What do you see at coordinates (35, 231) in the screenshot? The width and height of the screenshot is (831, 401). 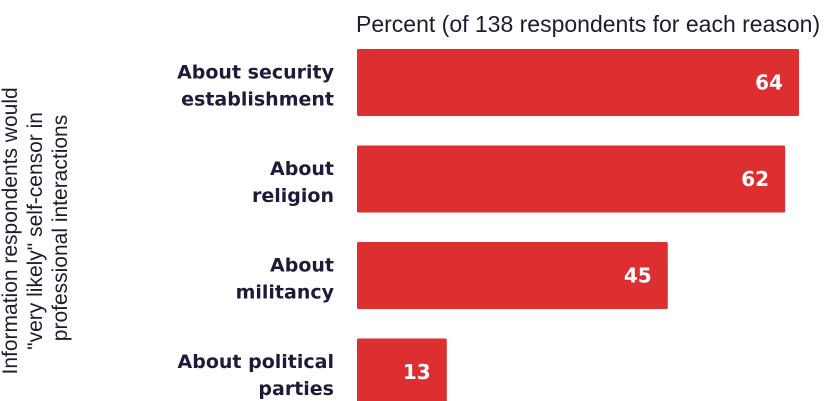 I see `y-axis-label-line-2: "very likely" self-censor in` at bounding box center [35, 231].